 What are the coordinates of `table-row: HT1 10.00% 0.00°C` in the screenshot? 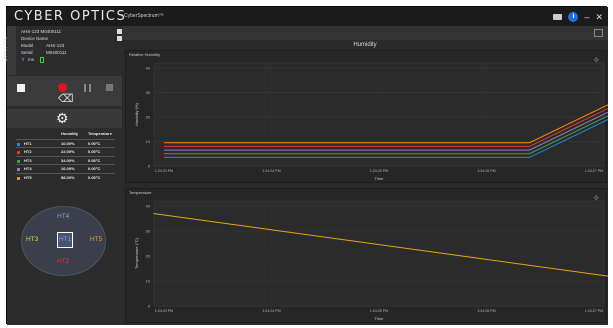 It's located at (65, 143).